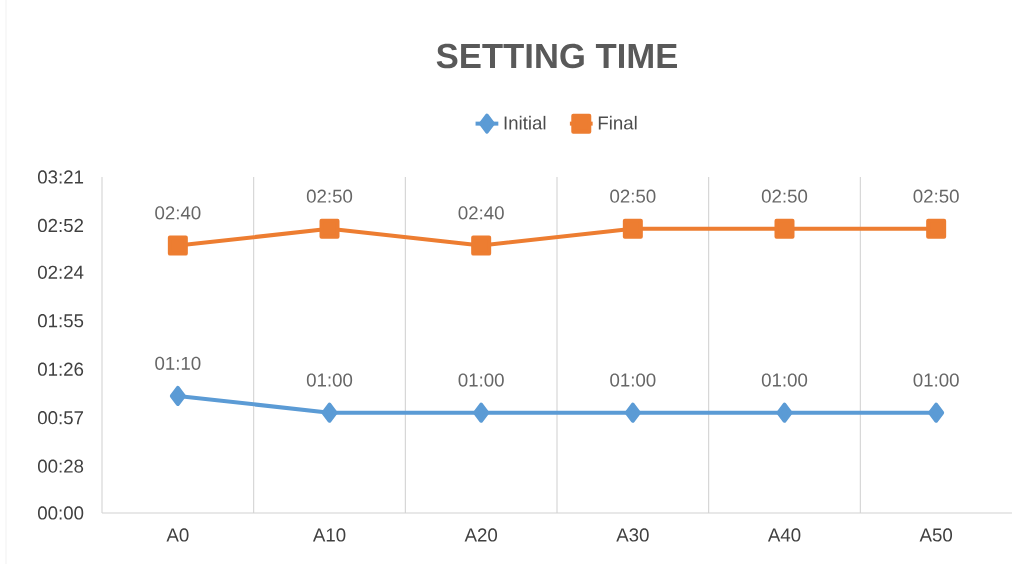 This screenshot has width=1032, height=564. Describe the element at coordinates (60, 466) in the screenshot. I see `y-tick-label: 00:28` at that location.